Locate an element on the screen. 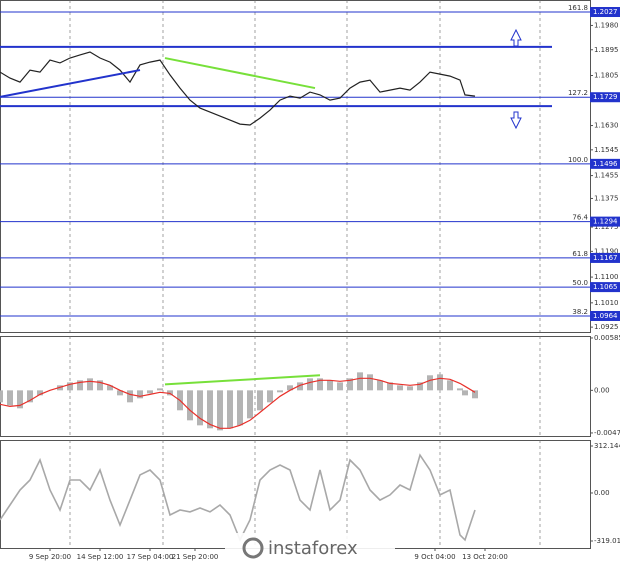  fib-ratio: 61.8 is located at coordinates (580, 254).